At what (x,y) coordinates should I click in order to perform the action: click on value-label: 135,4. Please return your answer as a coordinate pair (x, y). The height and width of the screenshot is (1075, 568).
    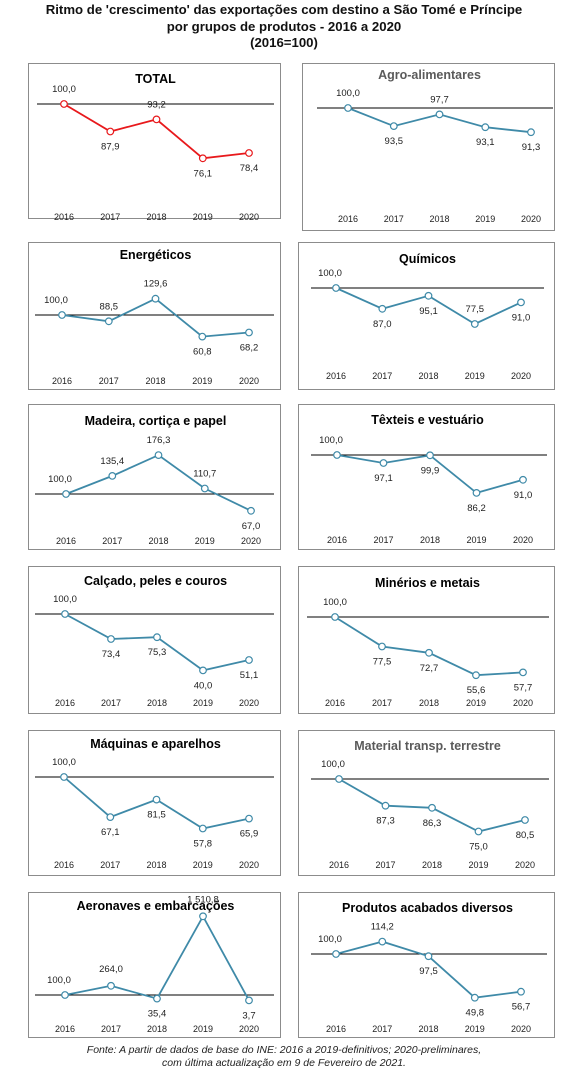
    Looking at the image, I should click on (112, 461).